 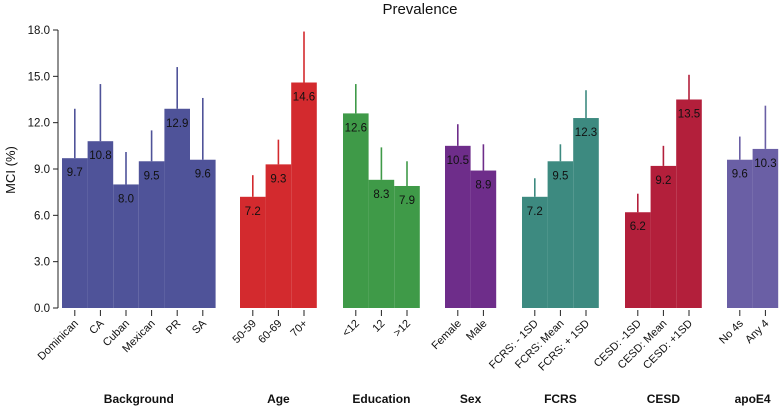 What do you see at coordinates (378, 326) in the screenshot?
I see `category-label: 12` at bounding box center [378, 326].